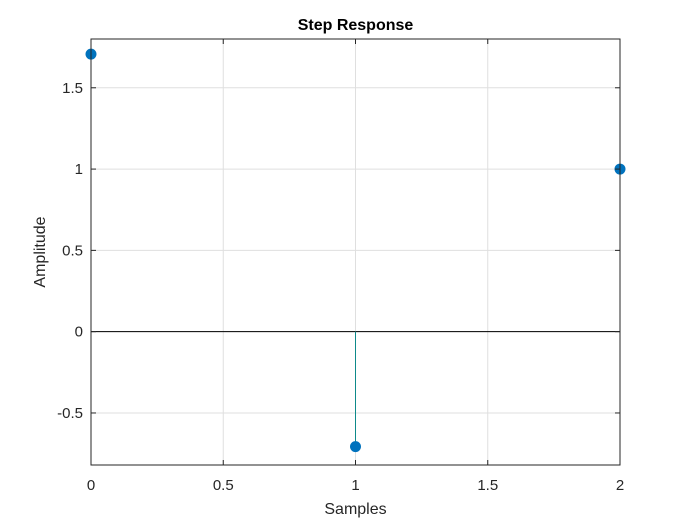 The height and width of the screenshot is (525, 700). I want to click on y-tick-label: 0.5, so click(72, 250).